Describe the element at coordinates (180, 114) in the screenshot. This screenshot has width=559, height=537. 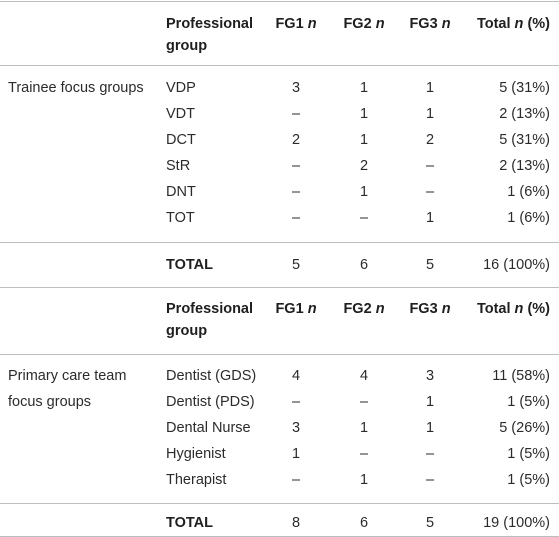
I see `cell-group: VDT` at that location.